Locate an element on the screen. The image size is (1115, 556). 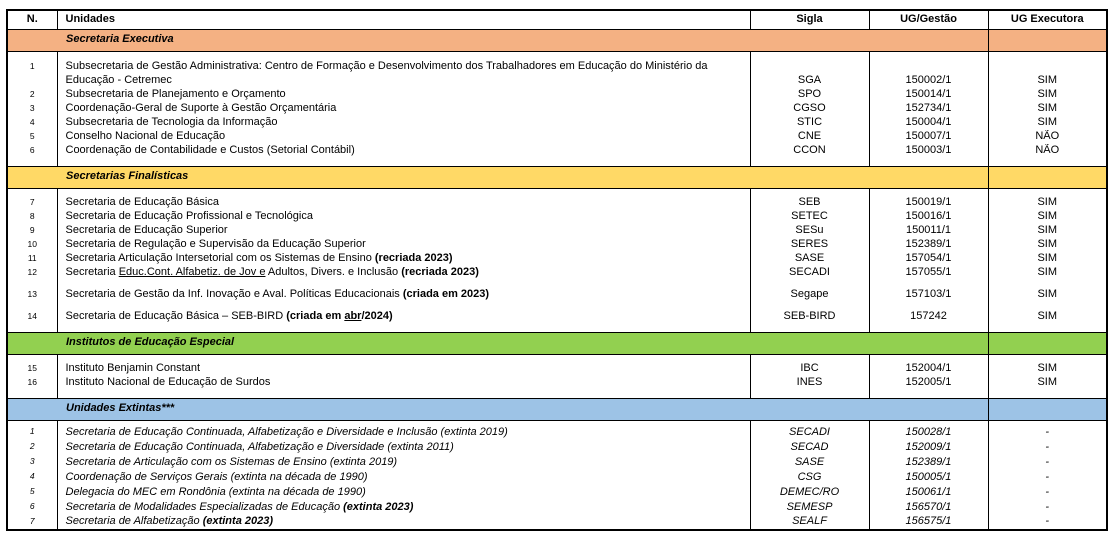
row-number: 14 is located at coordinates (32, 317).